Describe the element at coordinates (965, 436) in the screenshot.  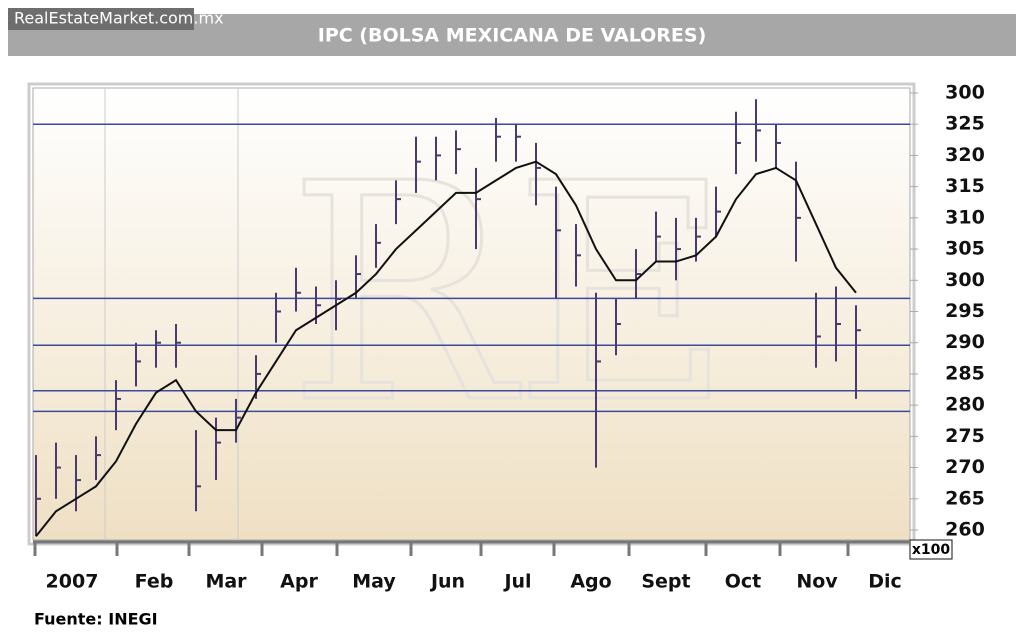
I see `y-tick-label: 275` at that location.